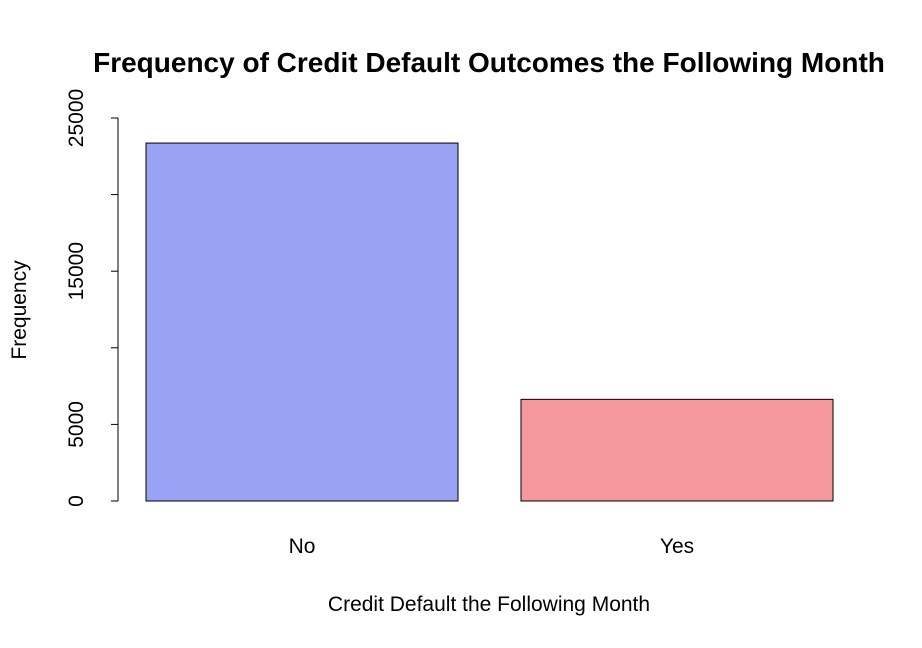 The width and height of the screenshot is (922, 648). Describe the element at coordinates (76, 118) in the screenshot. I see `y-tick-label-25000: 25000` at that location.